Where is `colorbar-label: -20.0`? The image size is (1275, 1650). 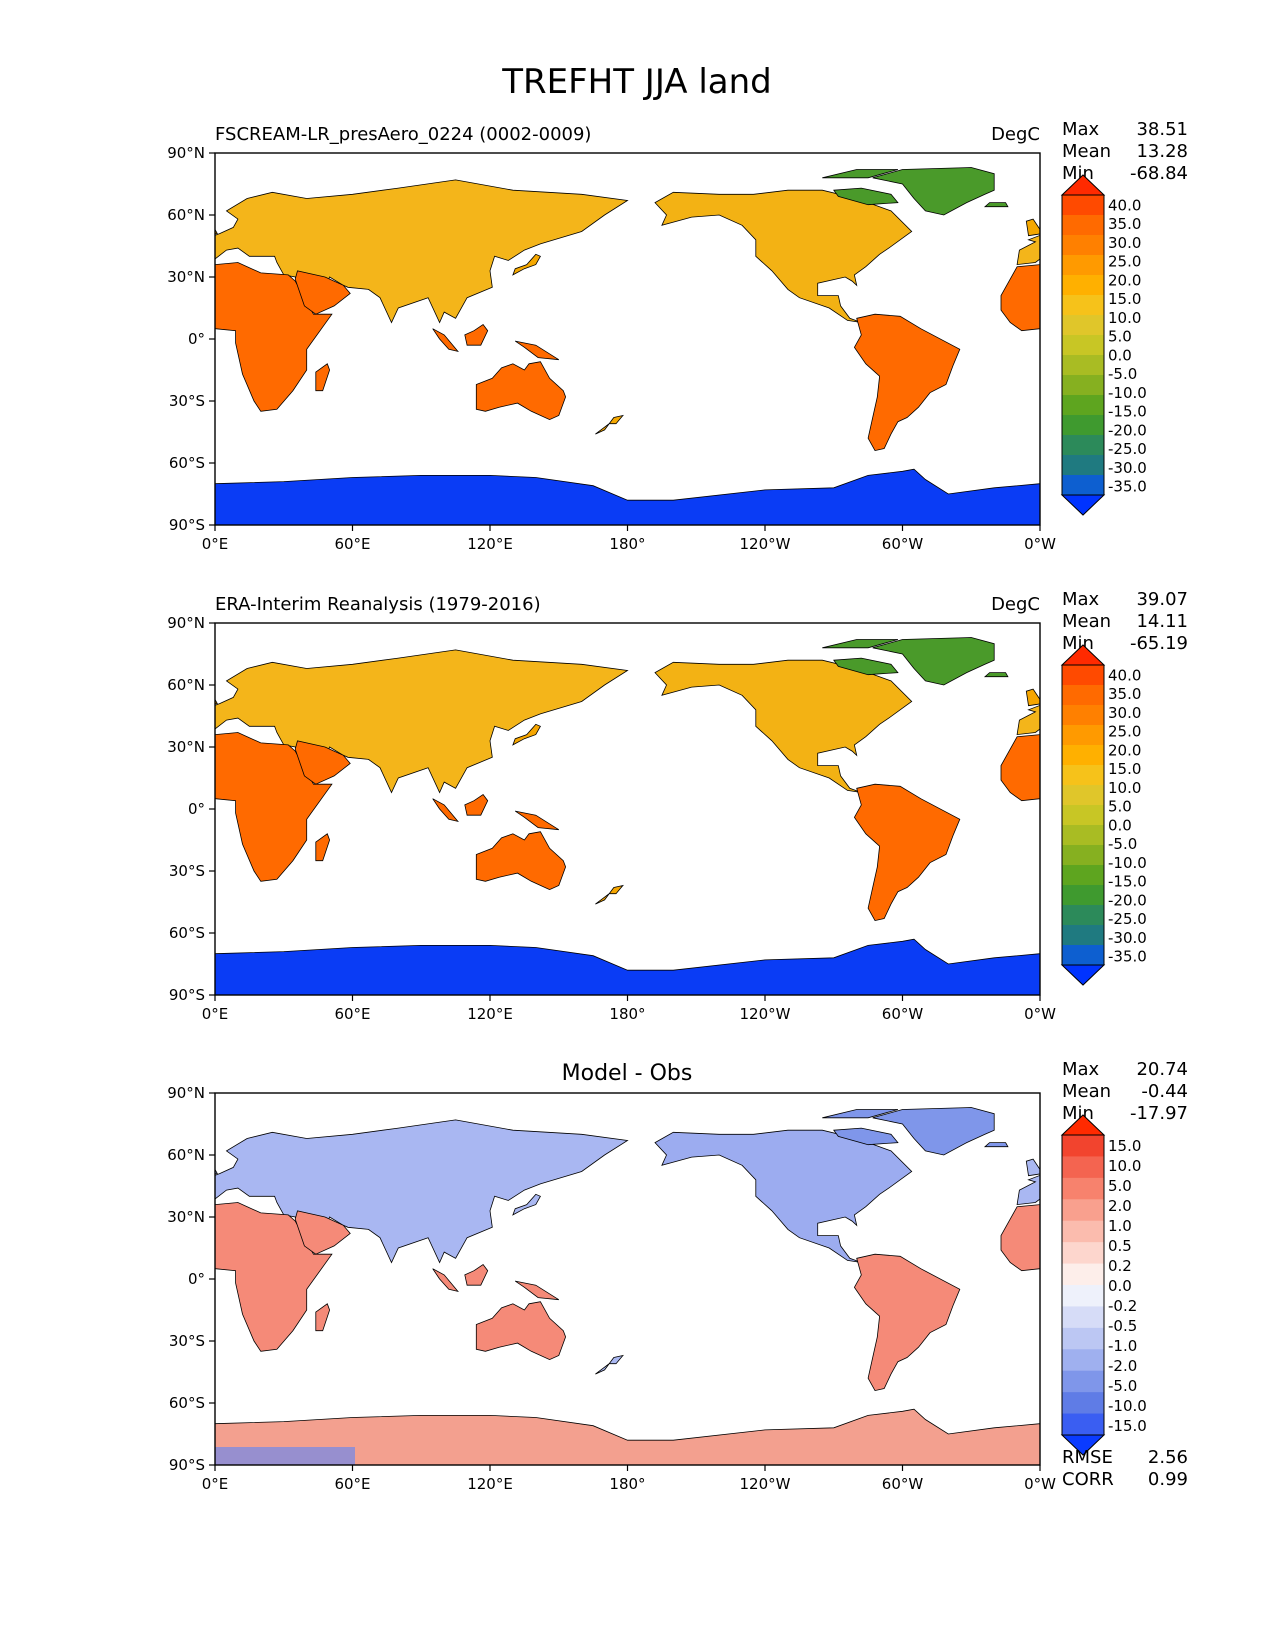
colorbar-label: -20.0 is located at coordinates (1127, 430).